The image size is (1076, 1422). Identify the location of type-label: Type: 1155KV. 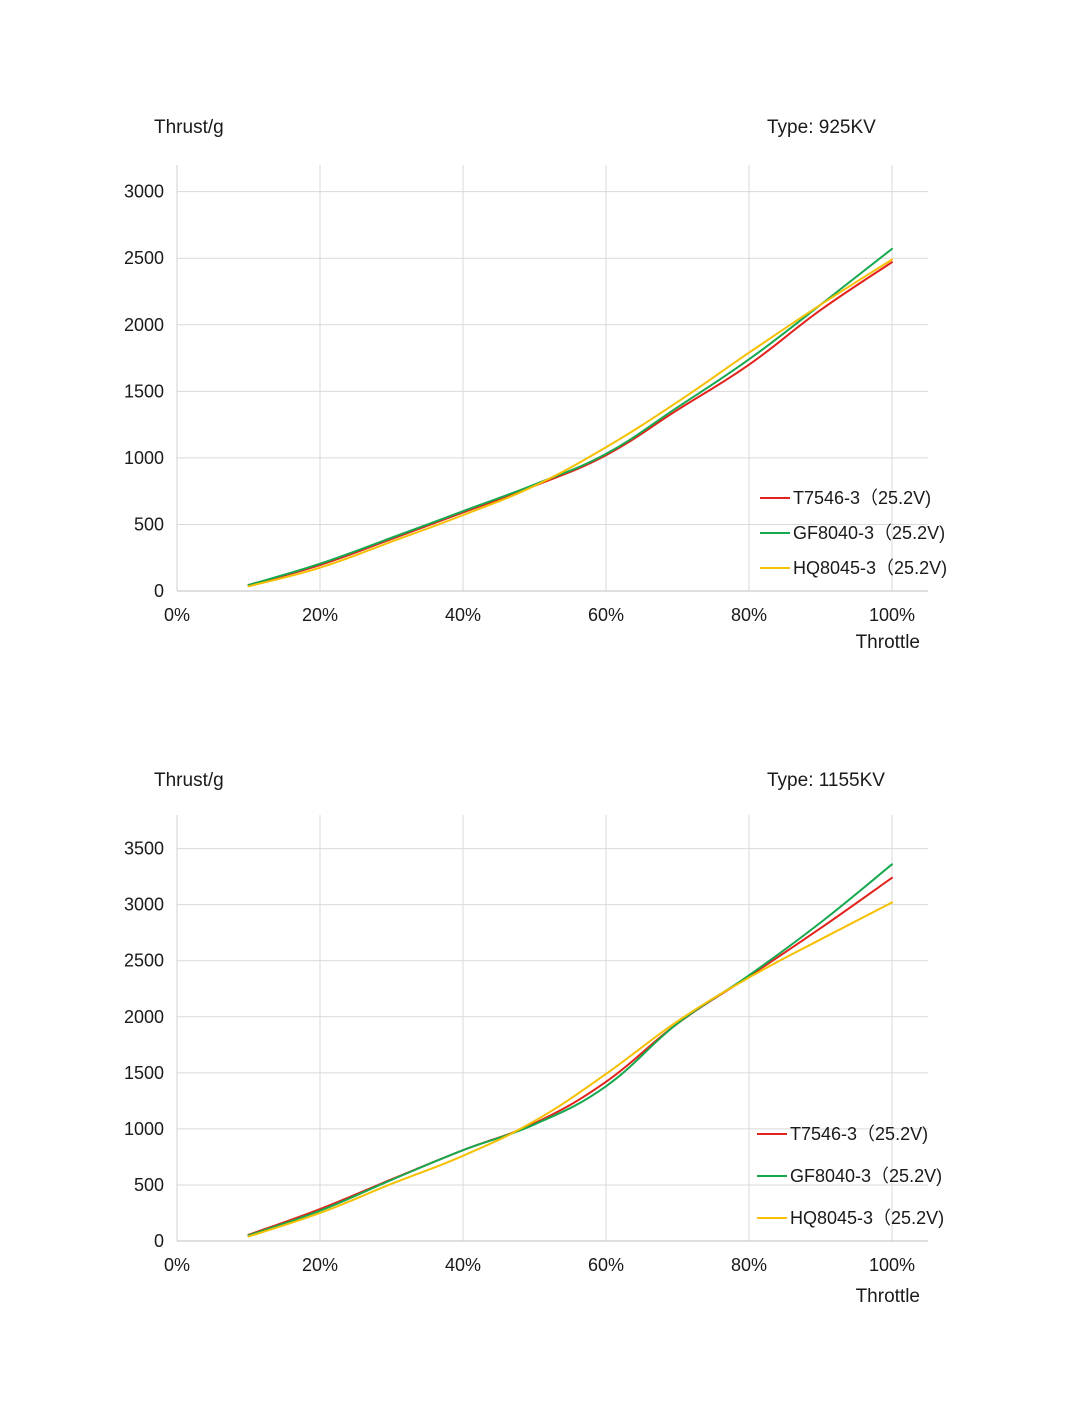
(826, 780).